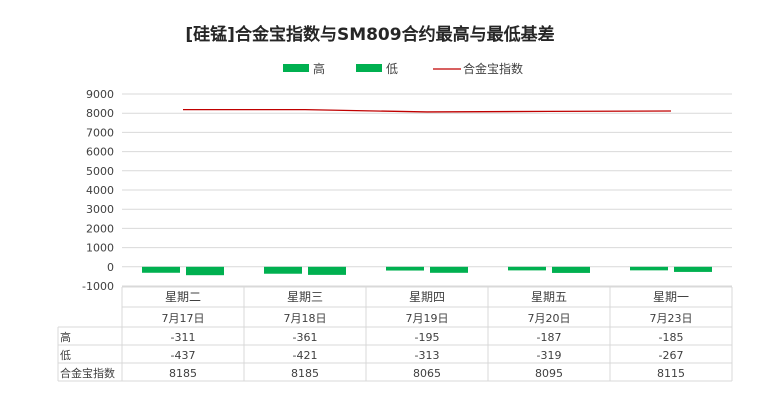 This screenshot has width=758, height=412. I want to click on x-date-label: 7月19日, so click(427, 318).